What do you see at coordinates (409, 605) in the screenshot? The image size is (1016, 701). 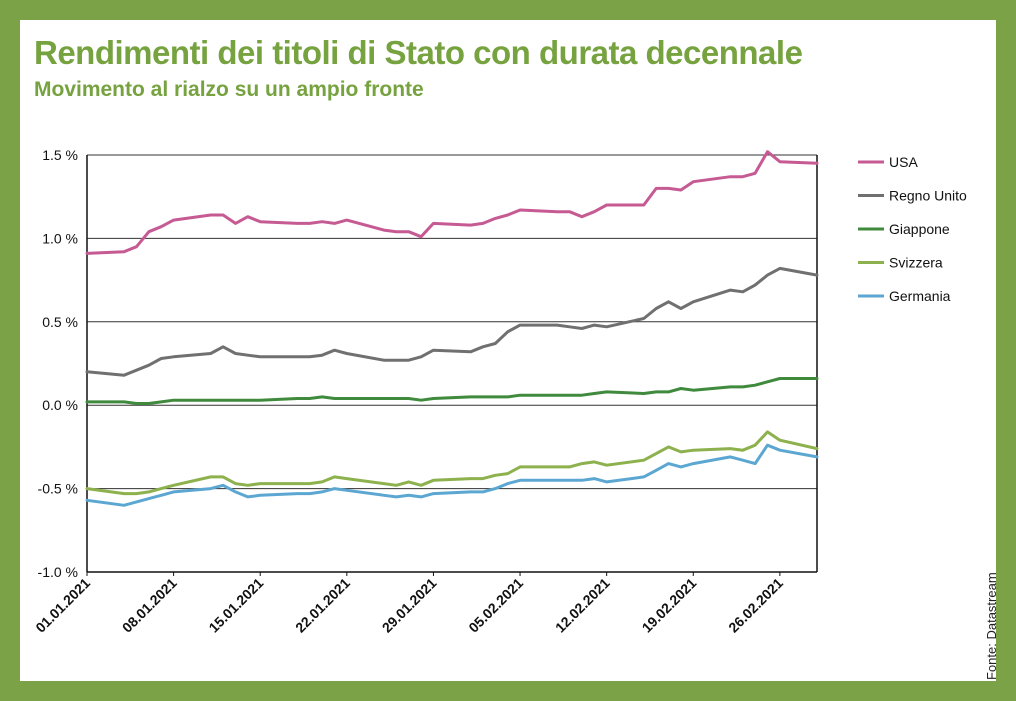 I see `x-tick-label: 29.01.2021` at bounding box center [409, 605].